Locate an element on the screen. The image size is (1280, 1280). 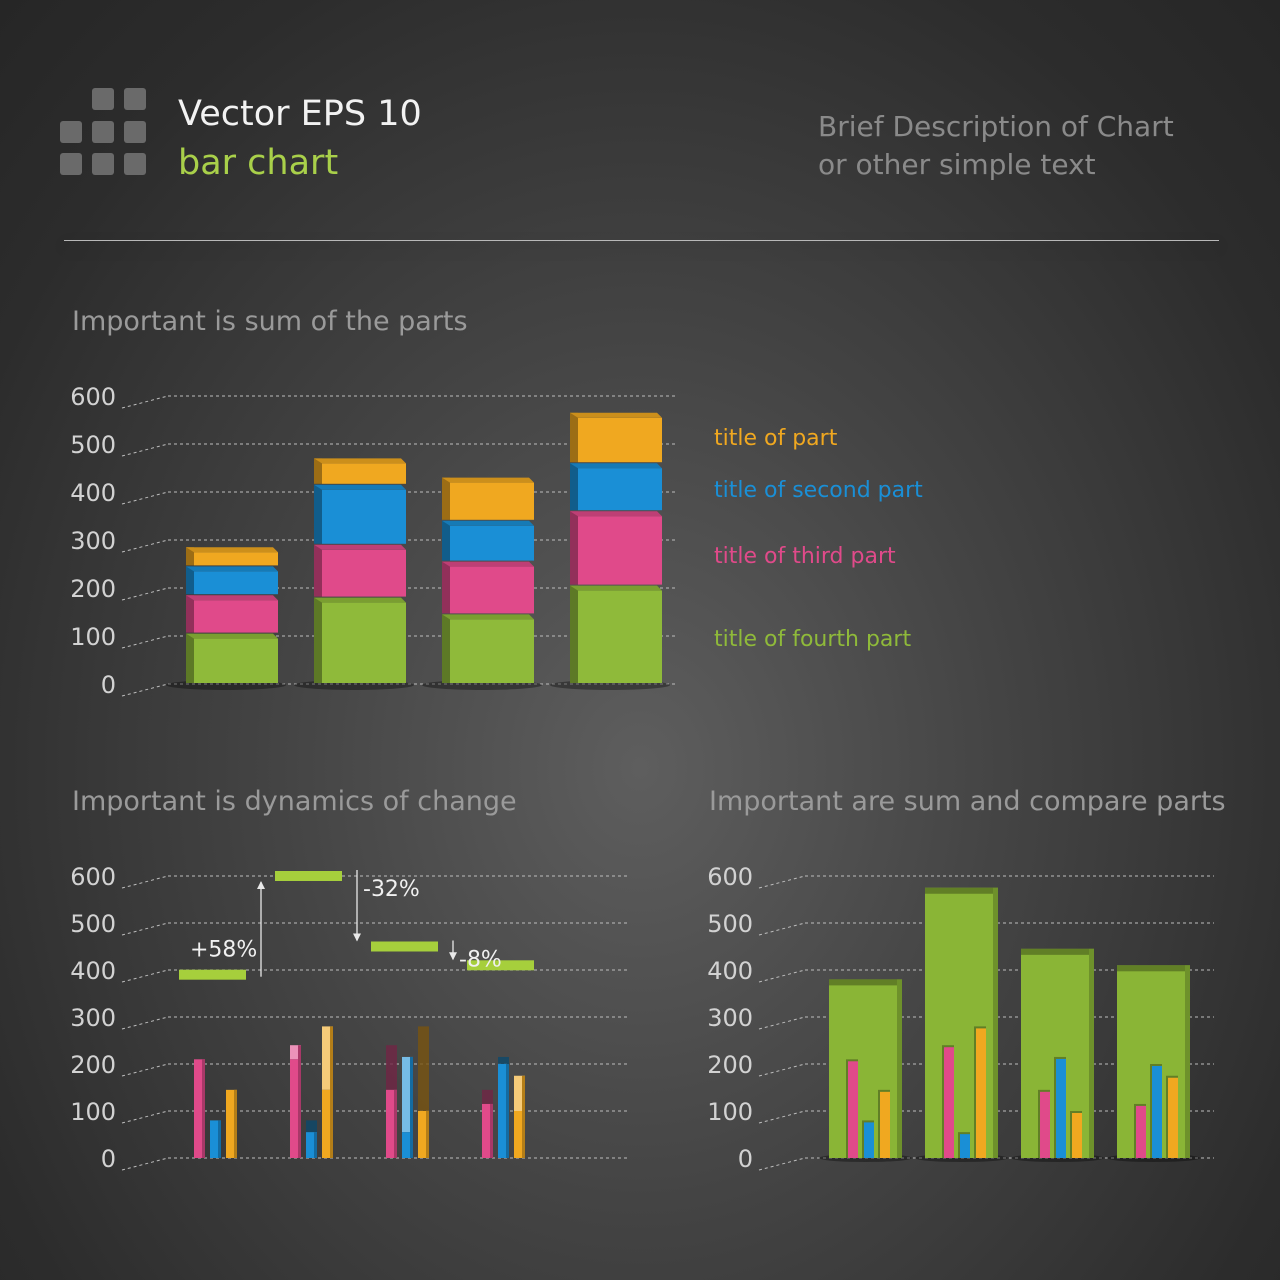
chart2-tick-label: 300 is located at coordinates (93, 1018).